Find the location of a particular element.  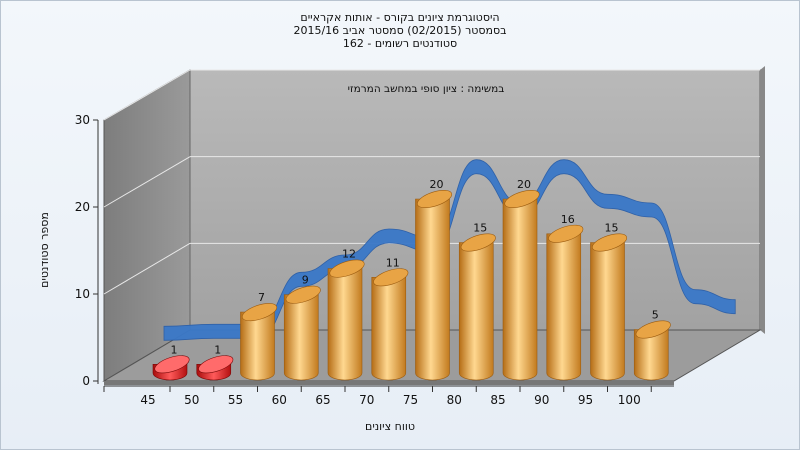

bar: 9 is located at coordinates (302, 327).